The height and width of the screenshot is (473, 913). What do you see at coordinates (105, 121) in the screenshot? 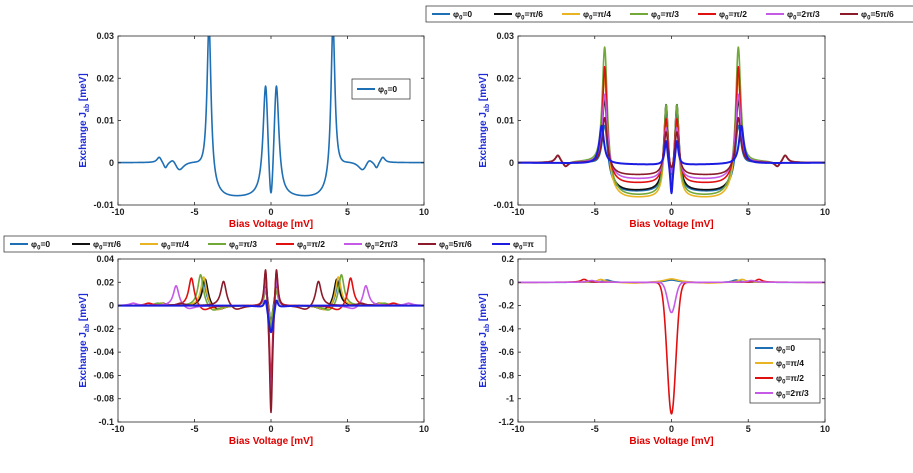
I see `y-tick-label: 0.01` at bounding box center [105, 121].